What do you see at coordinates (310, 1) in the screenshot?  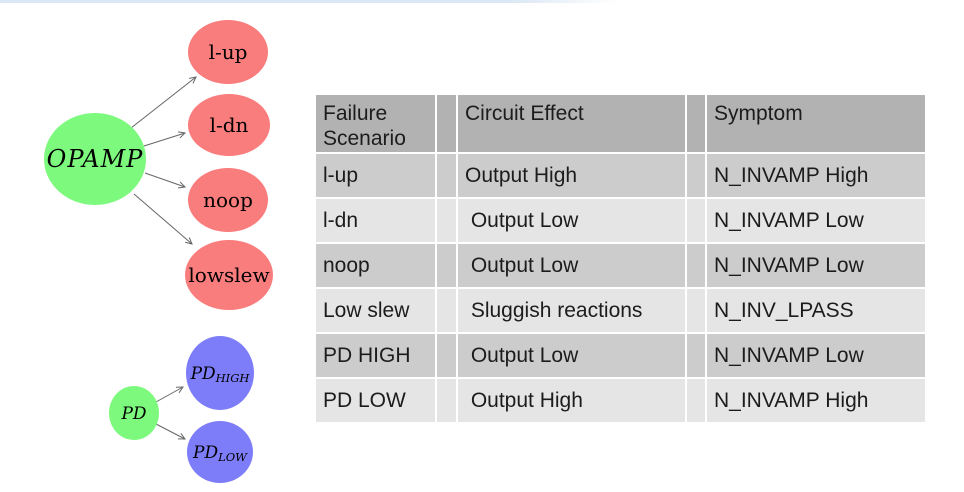 I see `top-edge-line` at bounding box center [310, 1].